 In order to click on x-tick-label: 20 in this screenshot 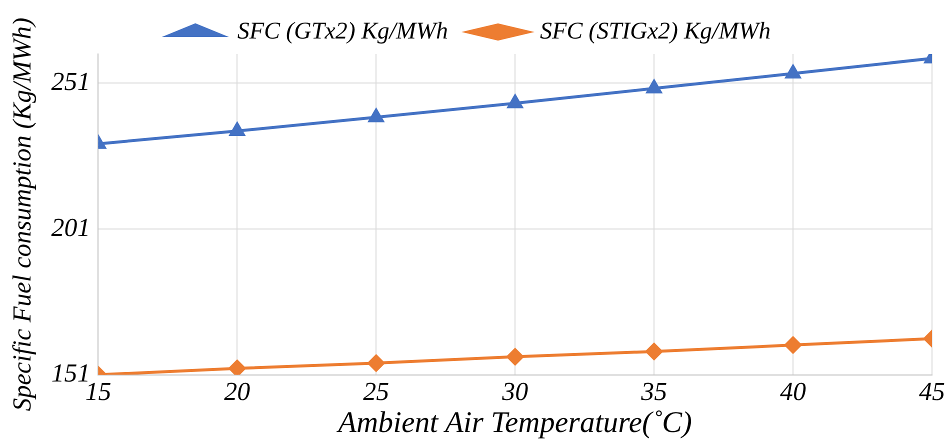, I will do `click(237, 391)`.